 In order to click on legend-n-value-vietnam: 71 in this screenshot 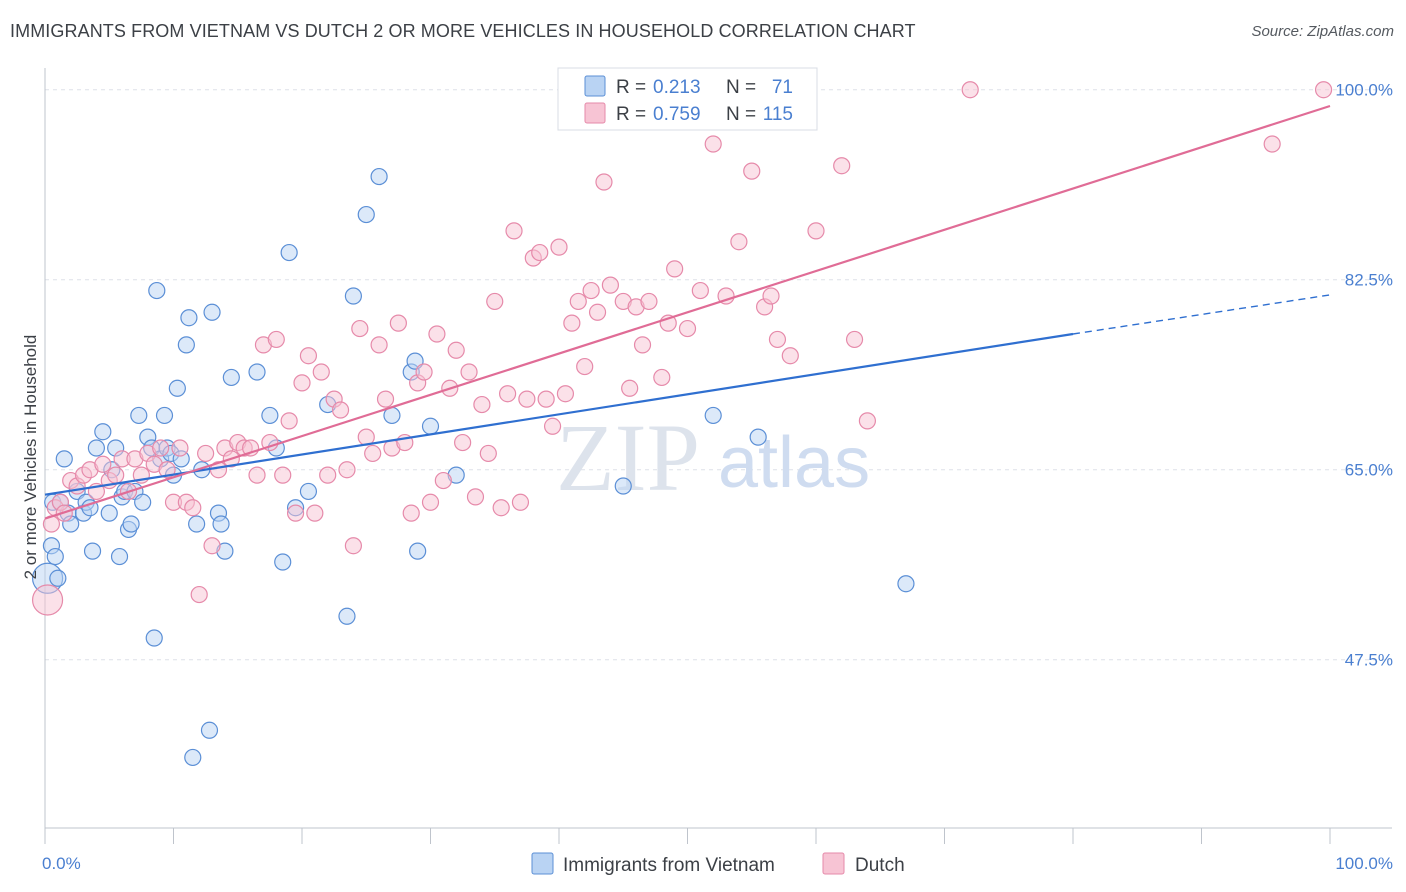, I will do `click(782, 87)`.